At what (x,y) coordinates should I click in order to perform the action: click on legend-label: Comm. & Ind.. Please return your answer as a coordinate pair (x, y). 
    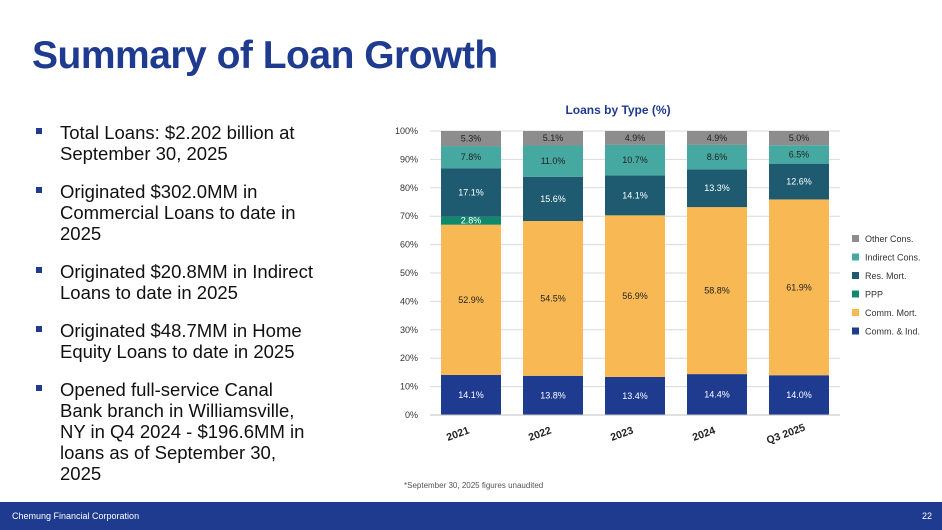
    Looking at the image, I should click on (892, 332).